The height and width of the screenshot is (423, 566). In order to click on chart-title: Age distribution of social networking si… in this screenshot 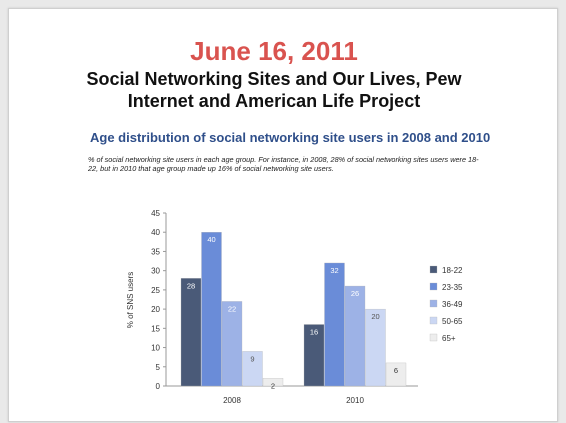, I will do `click(290, 137)`.